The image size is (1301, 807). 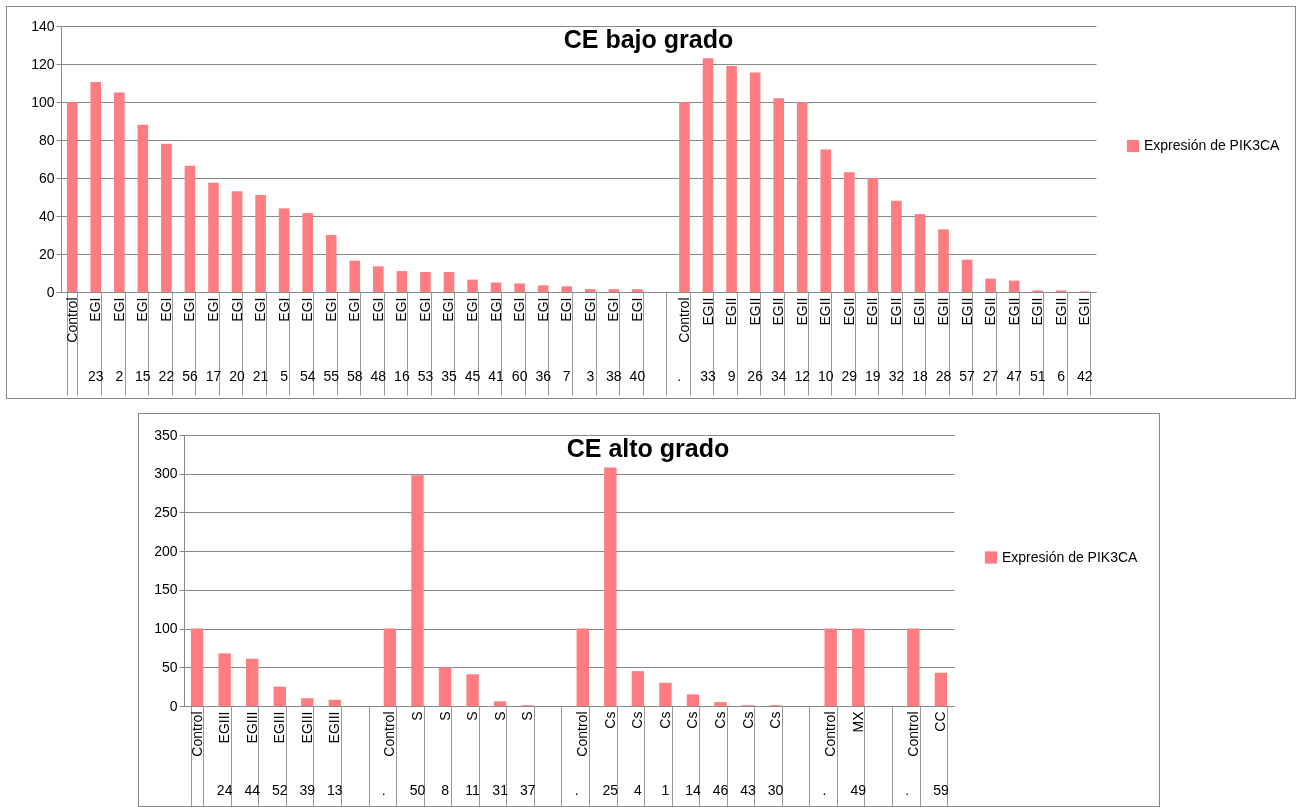 What do you see at coordinates (731, 340) in the screenshot?
I see `category-label: EGII 9` at bounding box center [731, 340].